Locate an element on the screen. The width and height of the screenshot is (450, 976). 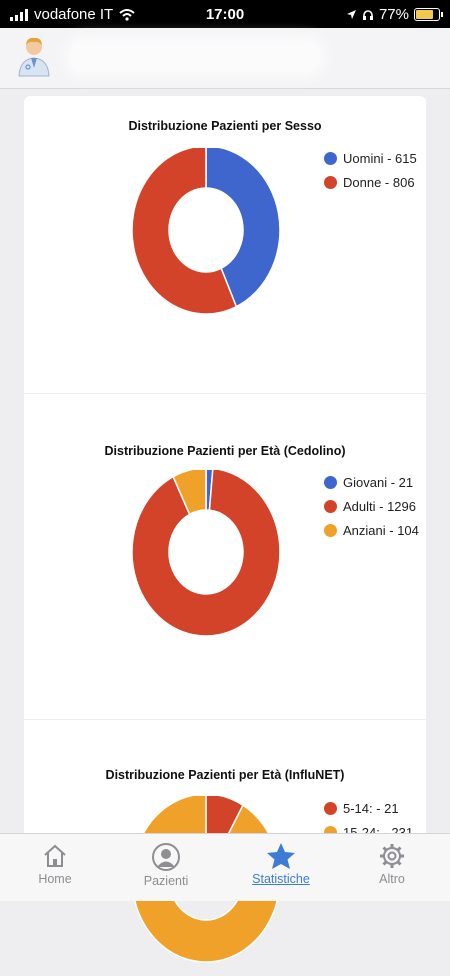
status-bar: vodafone IT 17:00 77% is located at coordinates (225, 14).